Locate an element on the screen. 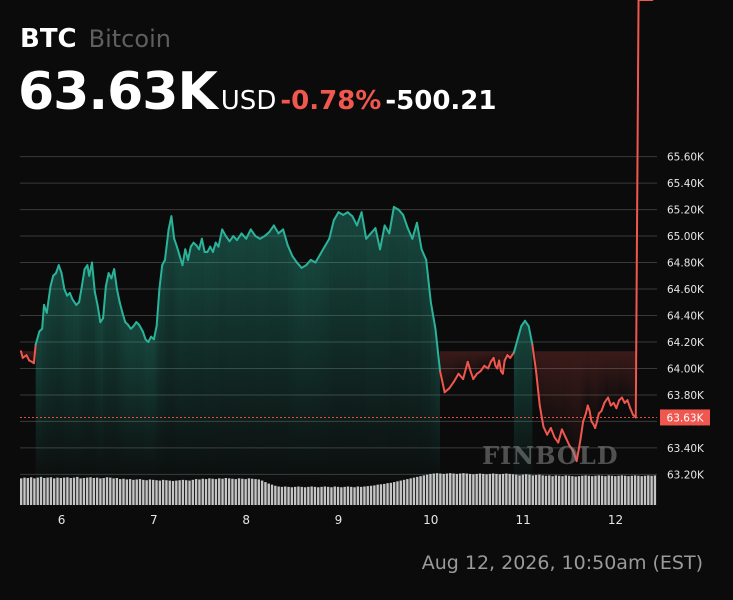 The width and height of the screenshot is (733, 600). finbold-watermark: FINBOLD is located at coordinates (550, 455).